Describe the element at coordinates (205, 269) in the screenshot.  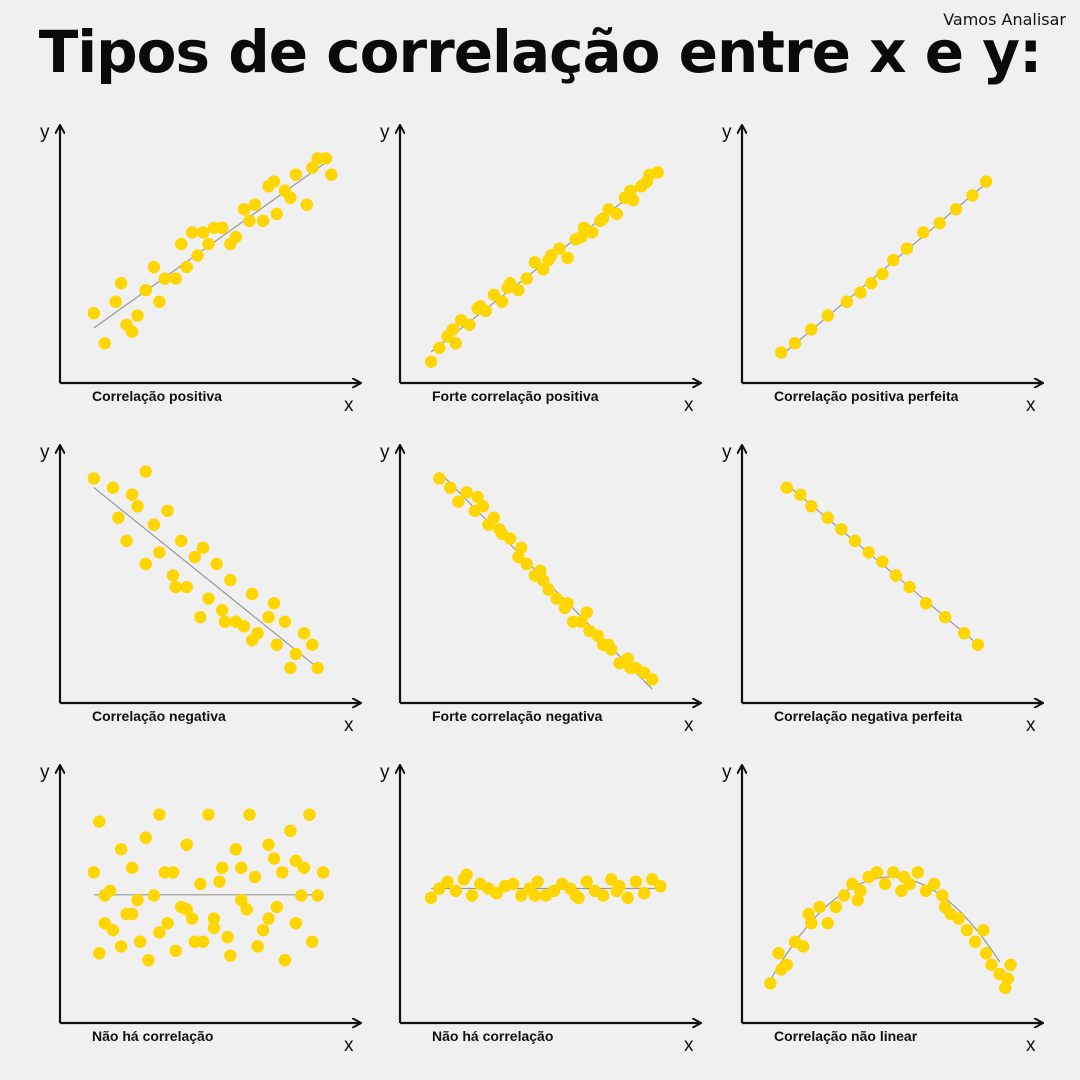
I see `scatter-plot-1: yx` at that location.